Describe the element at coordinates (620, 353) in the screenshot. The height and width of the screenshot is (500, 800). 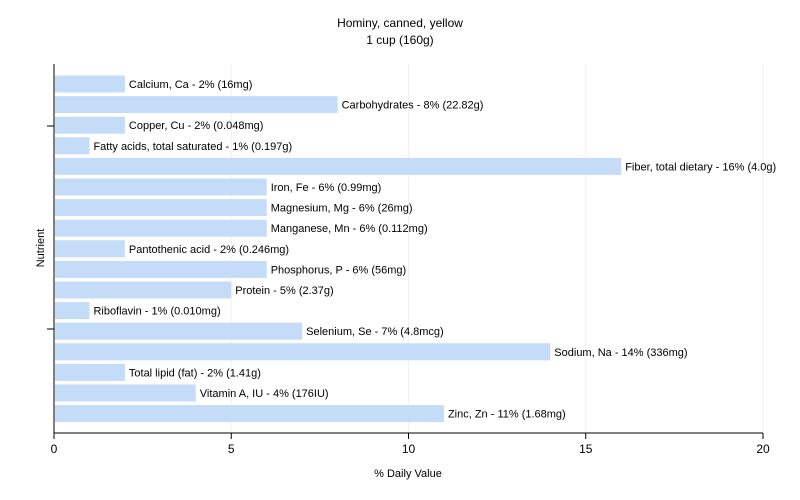
I see `bar-data-label: Sodium, Na - 14% (336mg)` at that location.